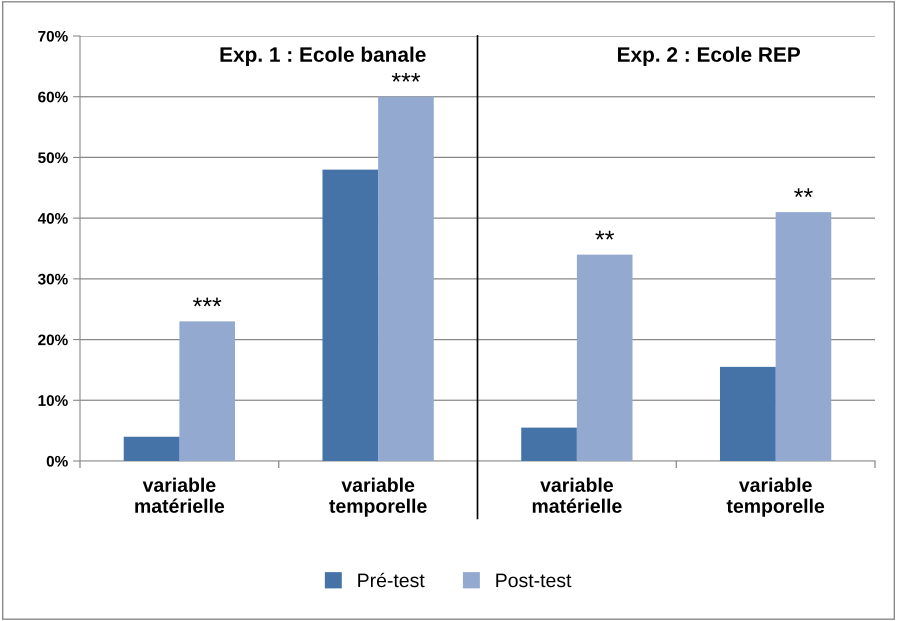 This screenshot has width=897, height=621. Describe the element at coordinates (53, 36) in the screenshot. I see `y-tick-label: 70%` at that location.